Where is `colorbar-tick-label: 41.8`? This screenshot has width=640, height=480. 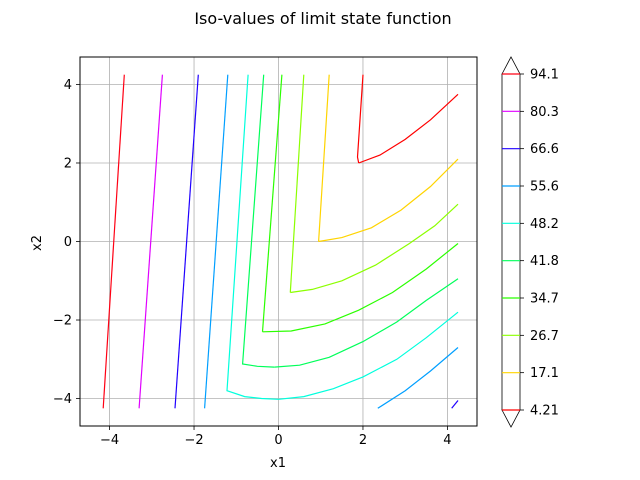
colorbar-tick-label: 41.8 is located at coordinates (544, 261).